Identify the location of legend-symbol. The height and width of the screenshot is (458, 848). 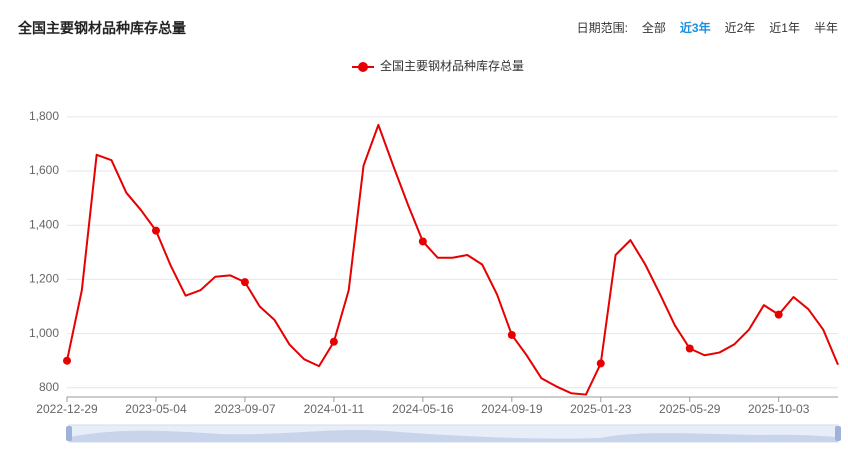
(363, 67).